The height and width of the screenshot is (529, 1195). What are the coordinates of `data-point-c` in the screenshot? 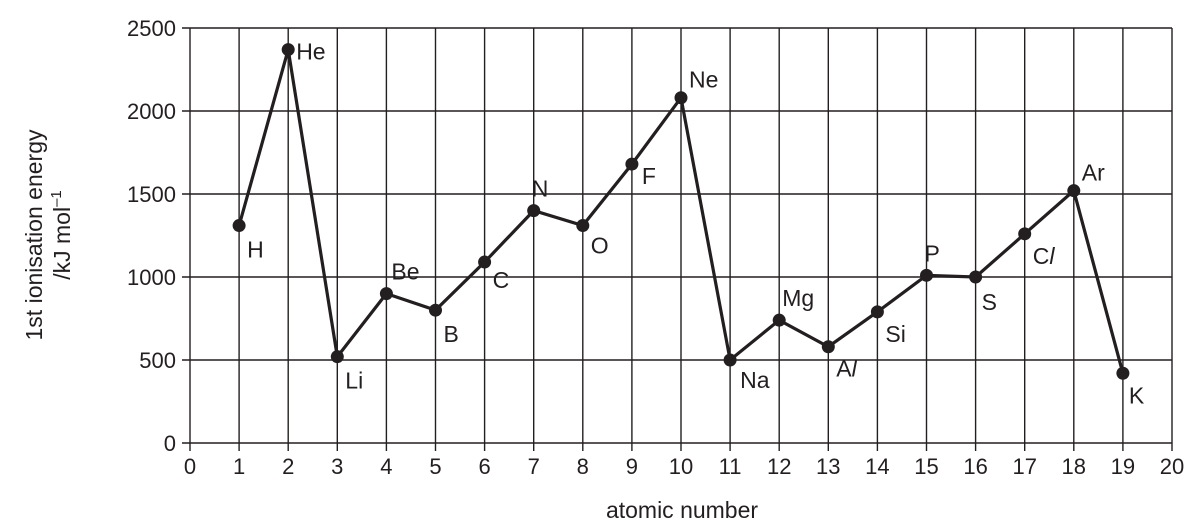 It's located at (485, 262).